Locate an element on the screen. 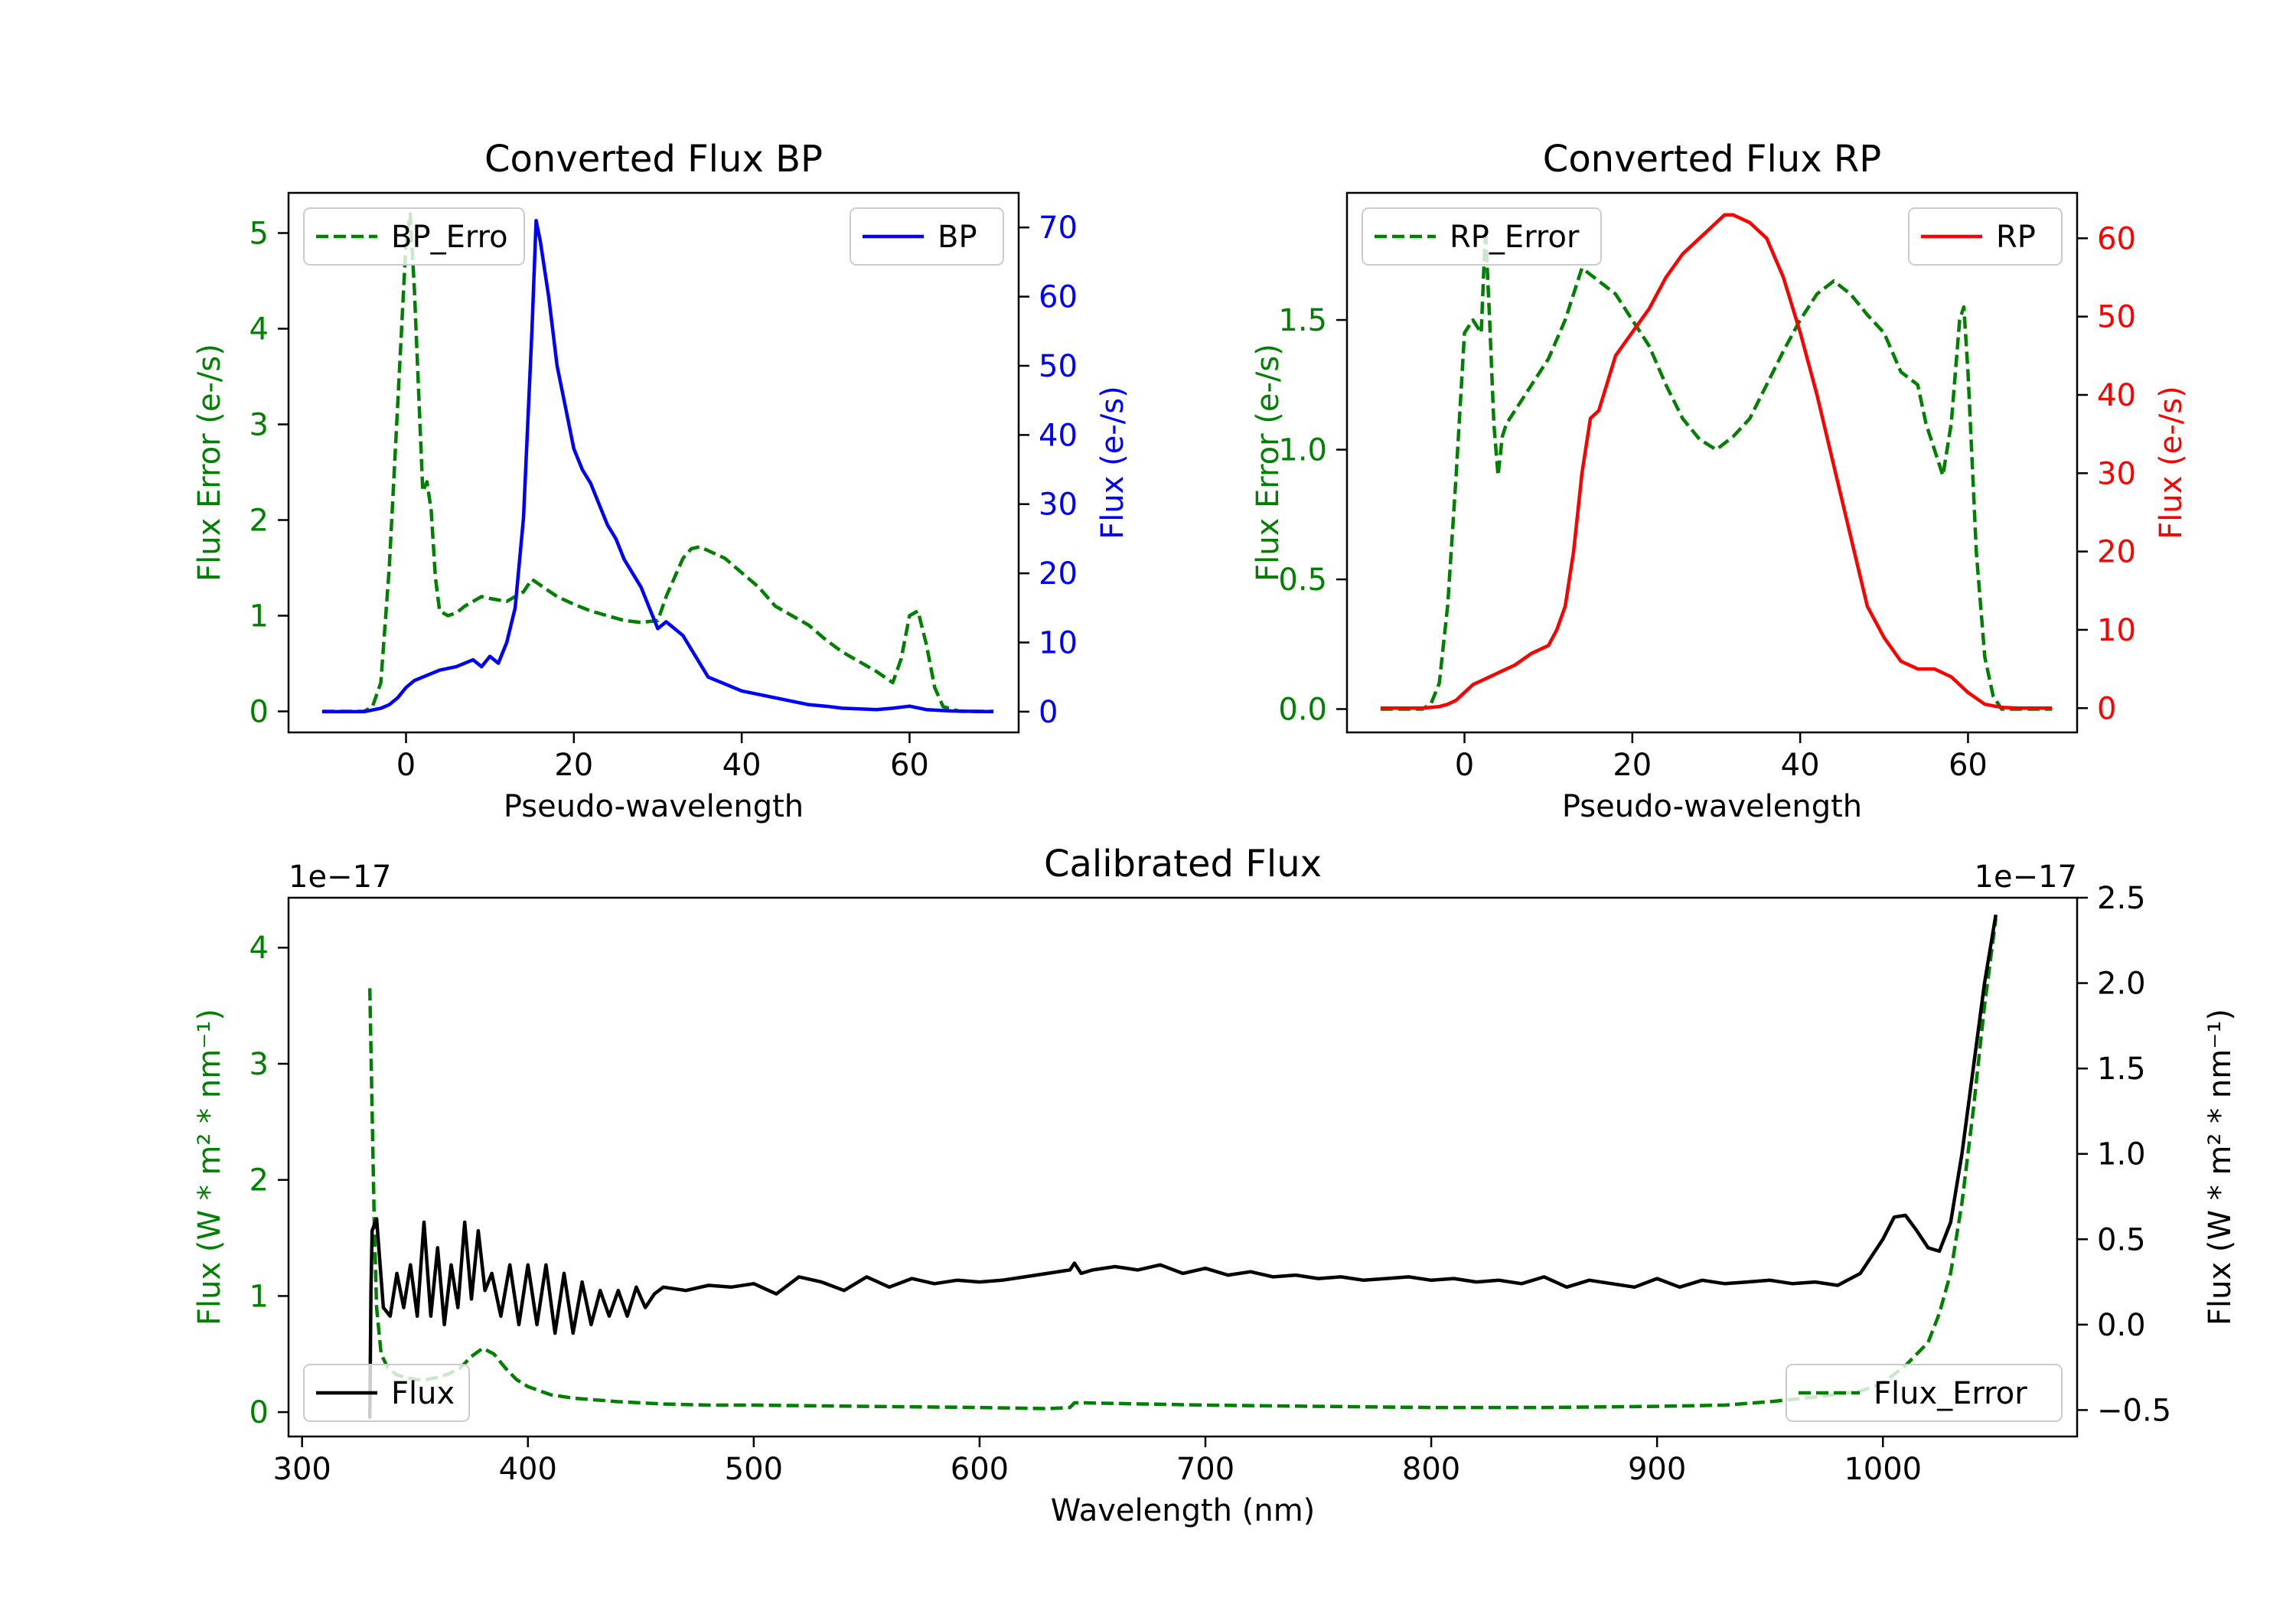 This screenshot has height=1611, width=2296. chart-title: Converted Flux BP is located at coordinates (653, 159).